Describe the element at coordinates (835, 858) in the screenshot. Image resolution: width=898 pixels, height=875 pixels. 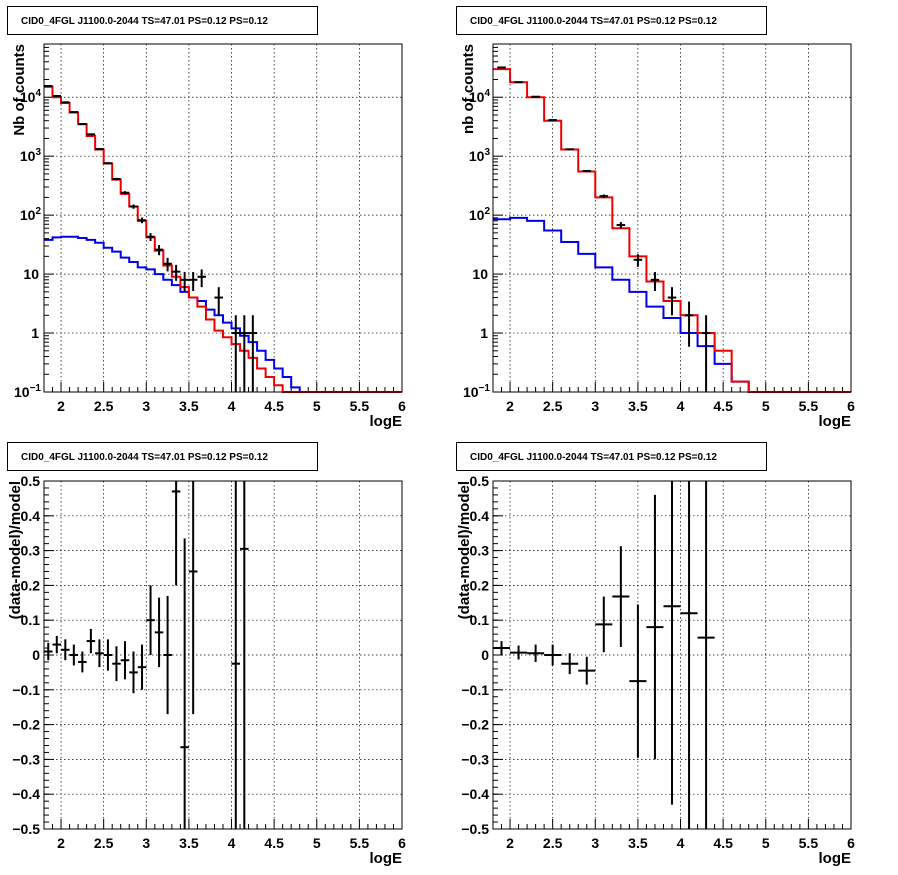
I see `x-axis-label: logE` at that location.